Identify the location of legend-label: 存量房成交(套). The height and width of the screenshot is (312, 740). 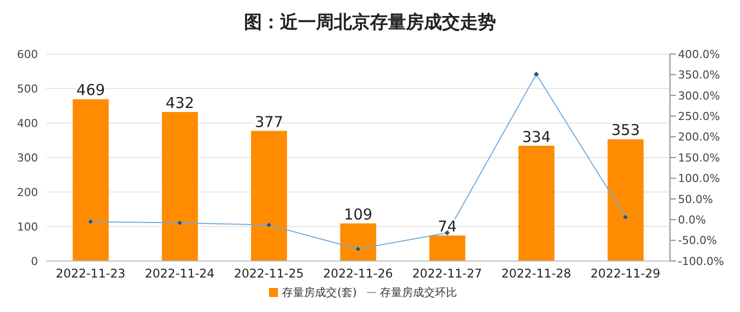
(319, 292).